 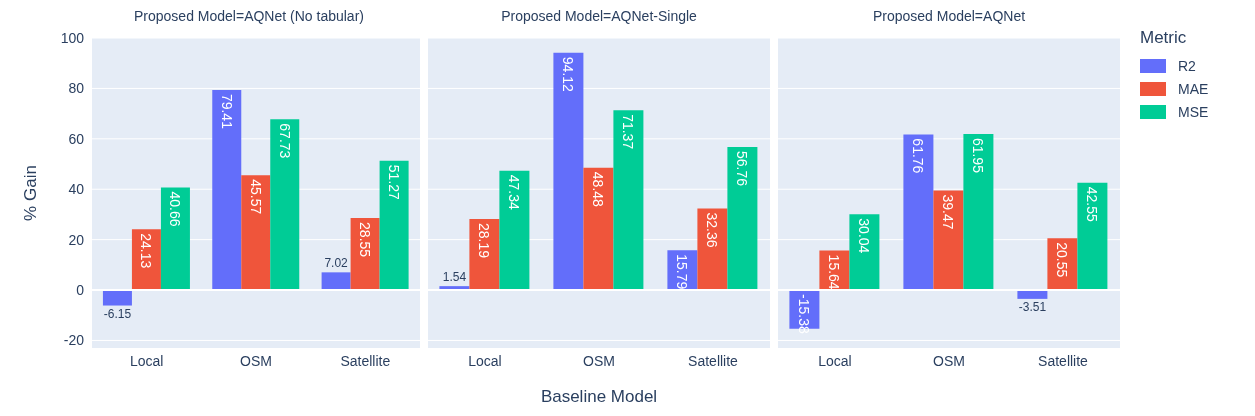 I want to click on y-tick-label: 100, so click(x=72, y=37).